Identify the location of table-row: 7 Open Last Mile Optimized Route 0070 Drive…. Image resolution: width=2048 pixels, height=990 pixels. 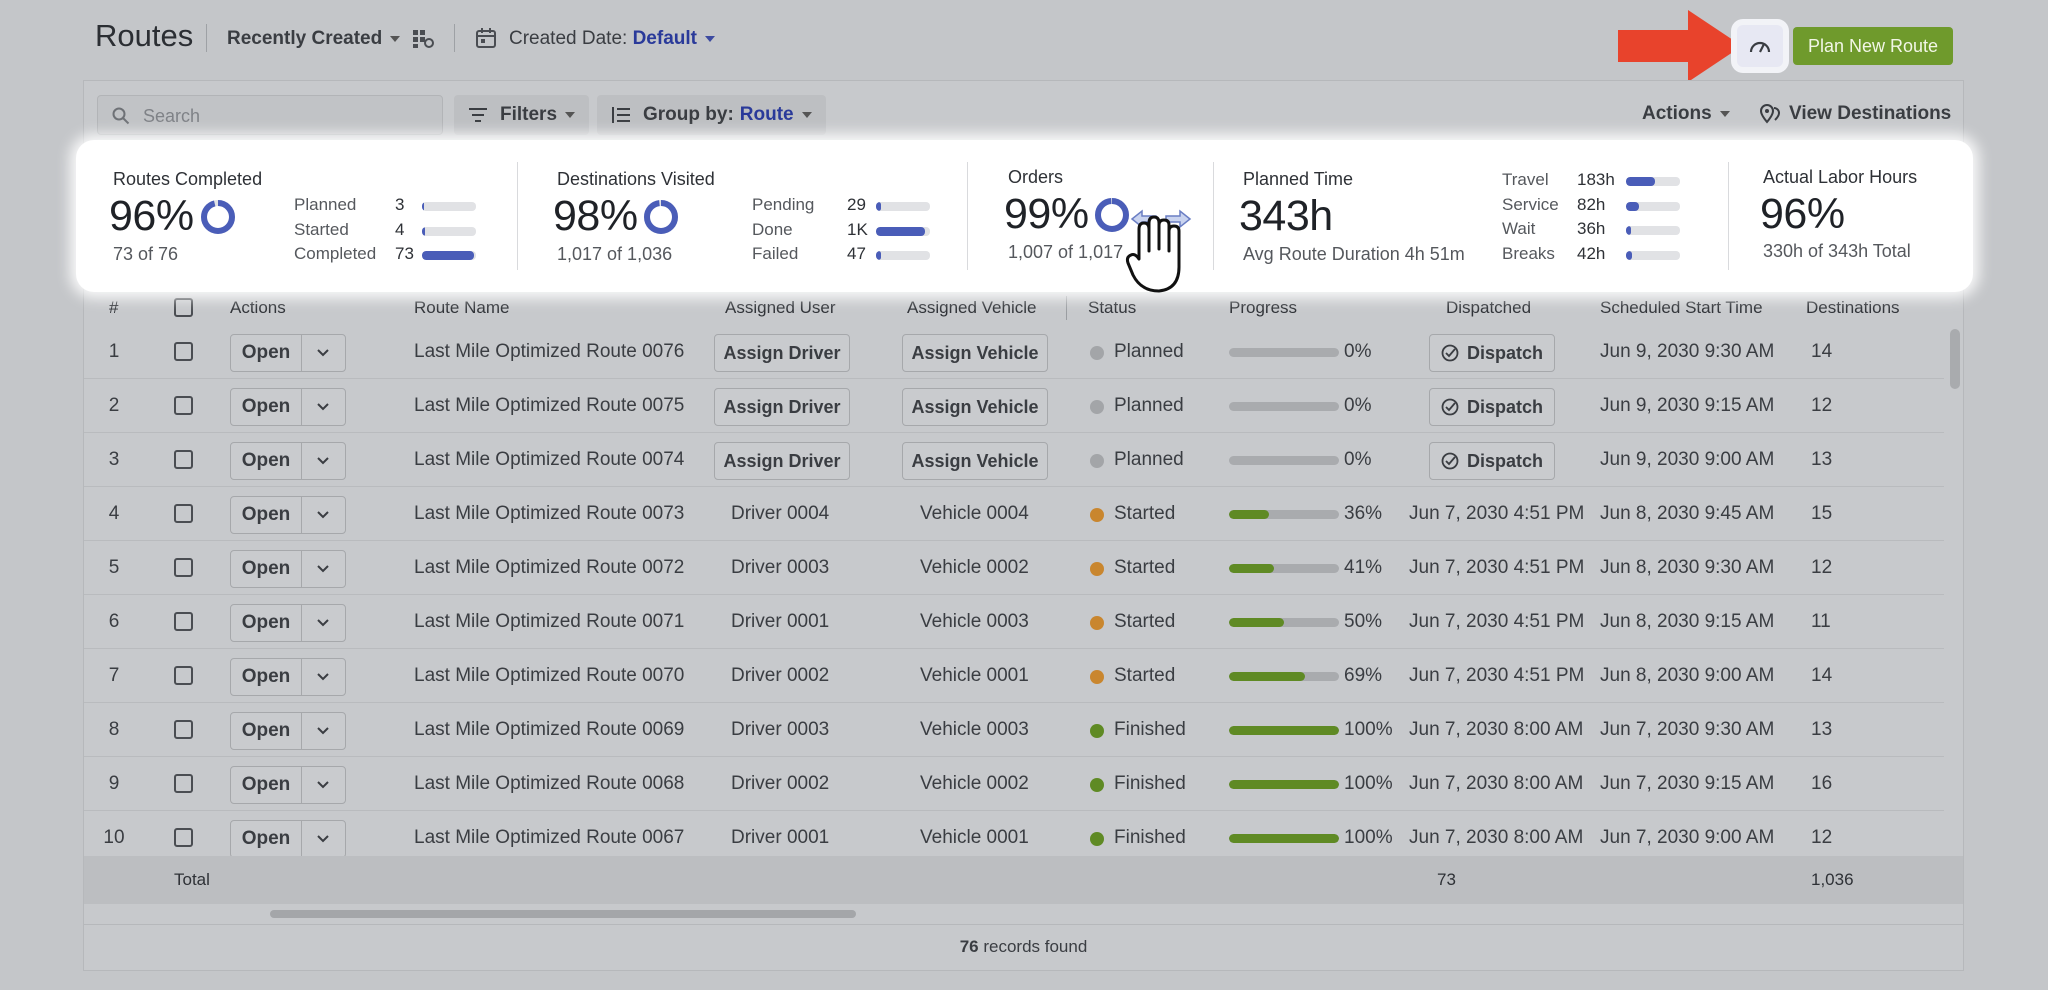
(1014, 676).